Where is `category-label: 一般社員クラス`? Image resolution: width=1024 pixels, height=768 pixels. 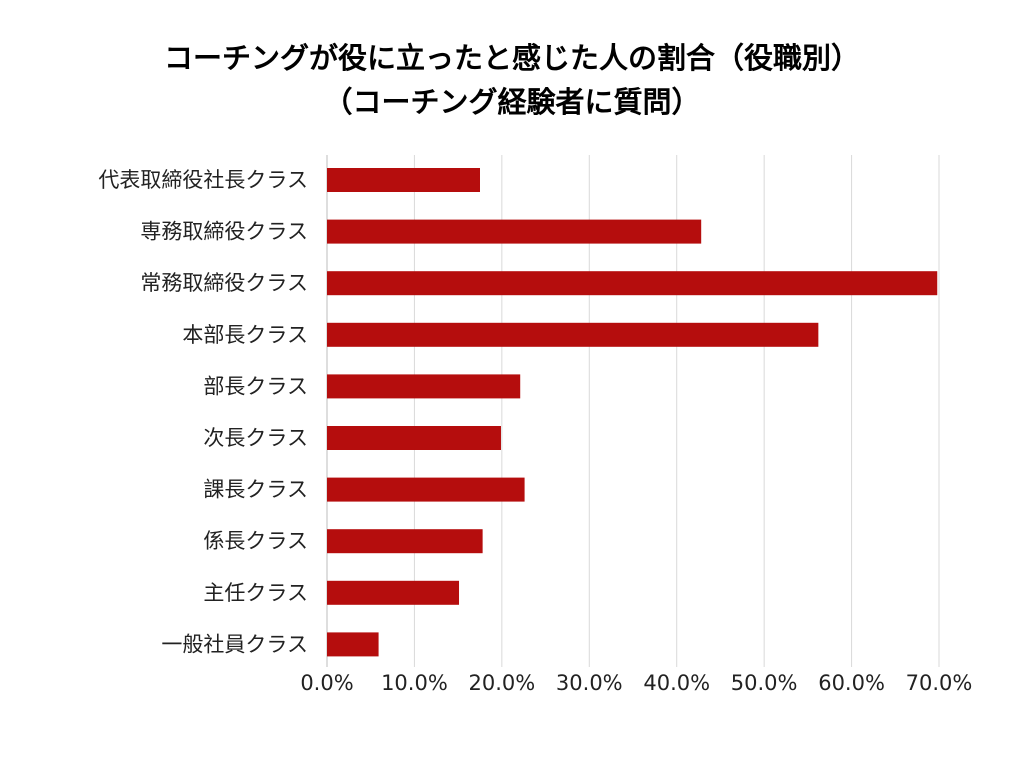
category-label: 一般社員クラス is located at coordinates (234, 644).